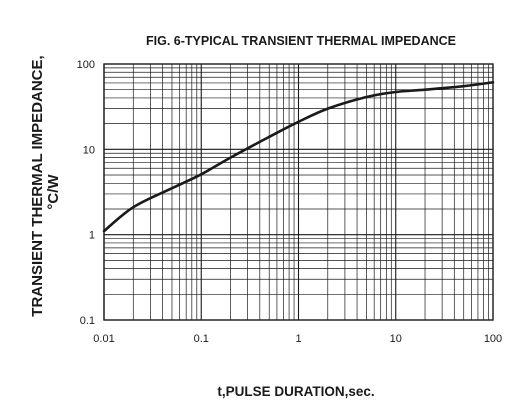 This screenshot has height=417, width=525. I want to click on y-tick-label: 10, so click(89, 150).